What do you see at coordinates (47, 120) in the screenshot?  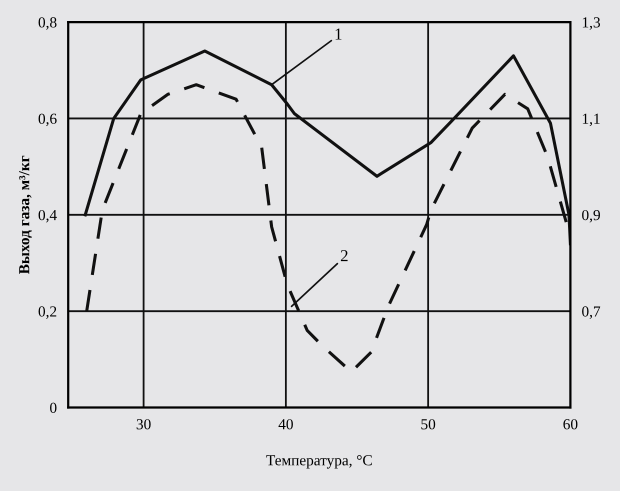 I see `y-tick-label: 0,6` at bounding box center [47, 120].